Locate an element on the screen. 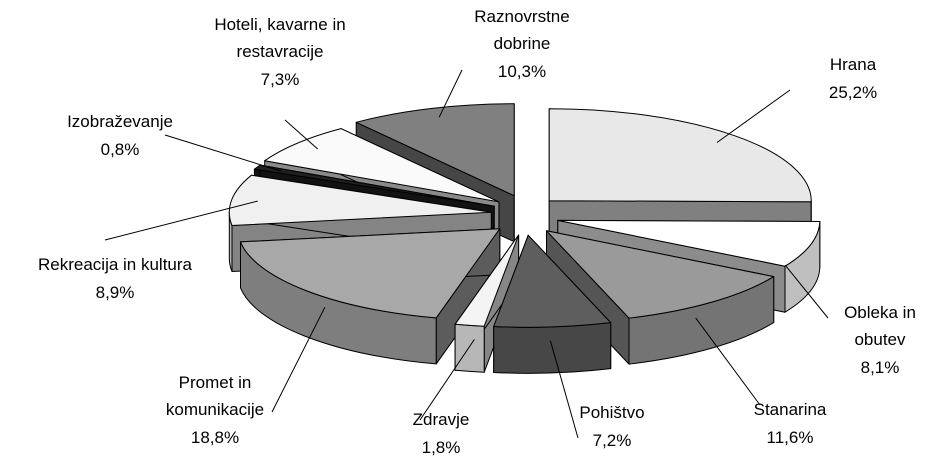 The height and width of the screenshot is (462, 933). slice-wall is located at coordinates (469, 348).